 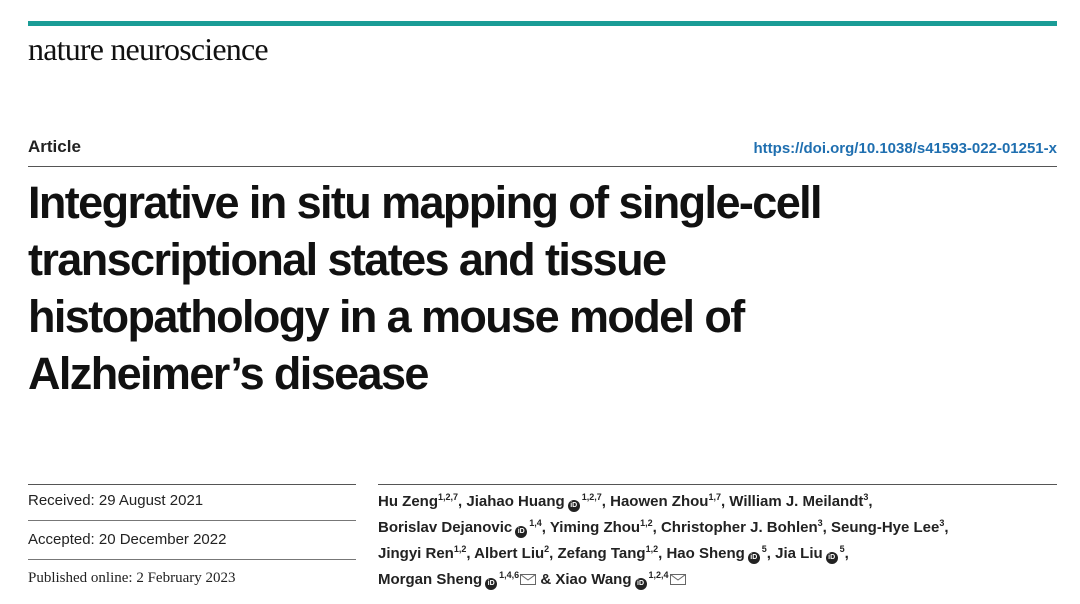 I want to click on title-line: transcriptional states and tissue, so click(x=347, y=259).